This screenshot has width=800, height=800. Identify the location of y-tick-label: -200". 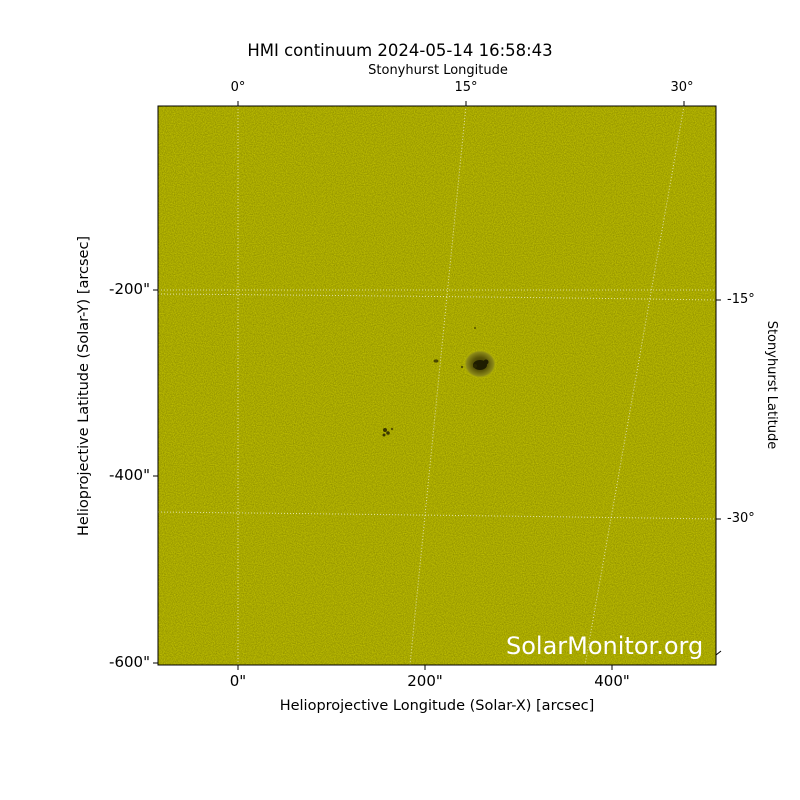
(129, 289).